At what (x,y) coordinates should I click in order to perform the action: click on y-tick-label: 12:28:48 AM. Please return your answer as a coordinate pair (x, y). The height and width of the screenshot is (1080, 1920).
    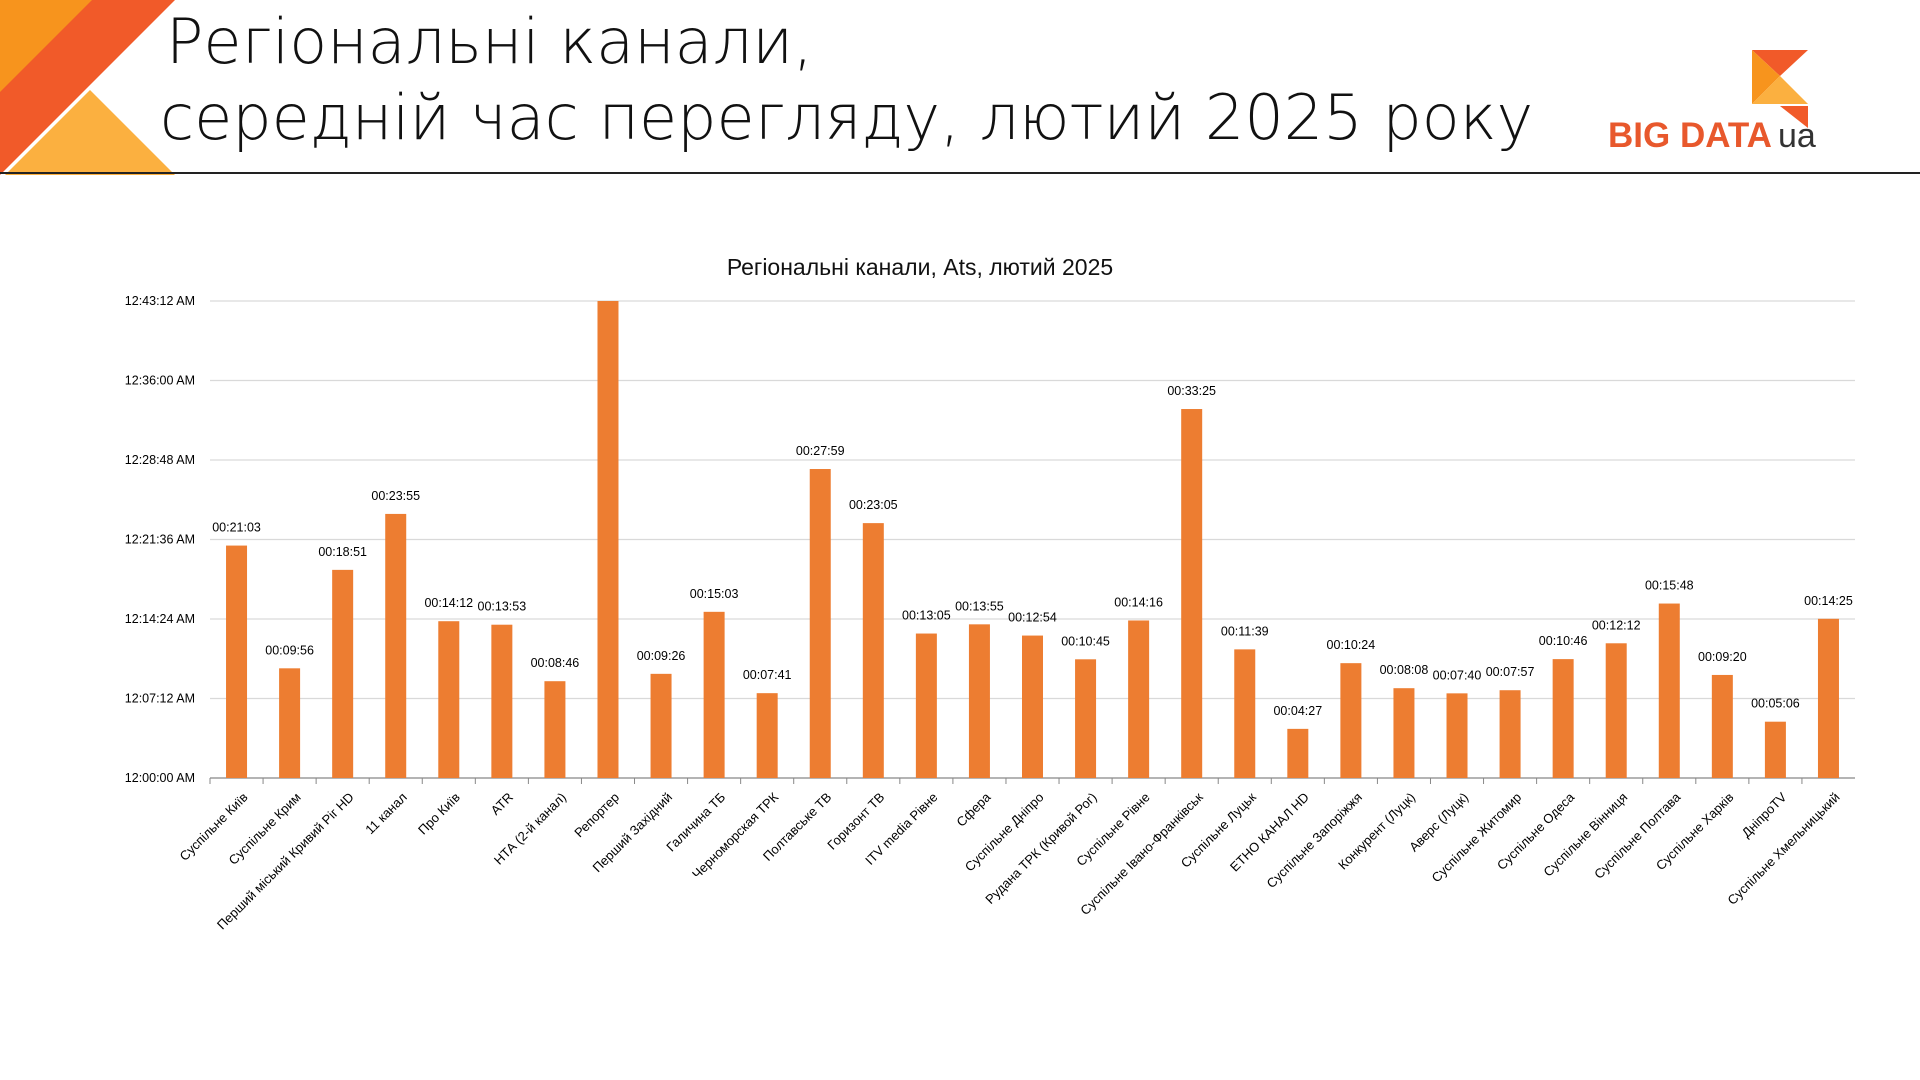
    Looking at the image, I should click on (160, 460).